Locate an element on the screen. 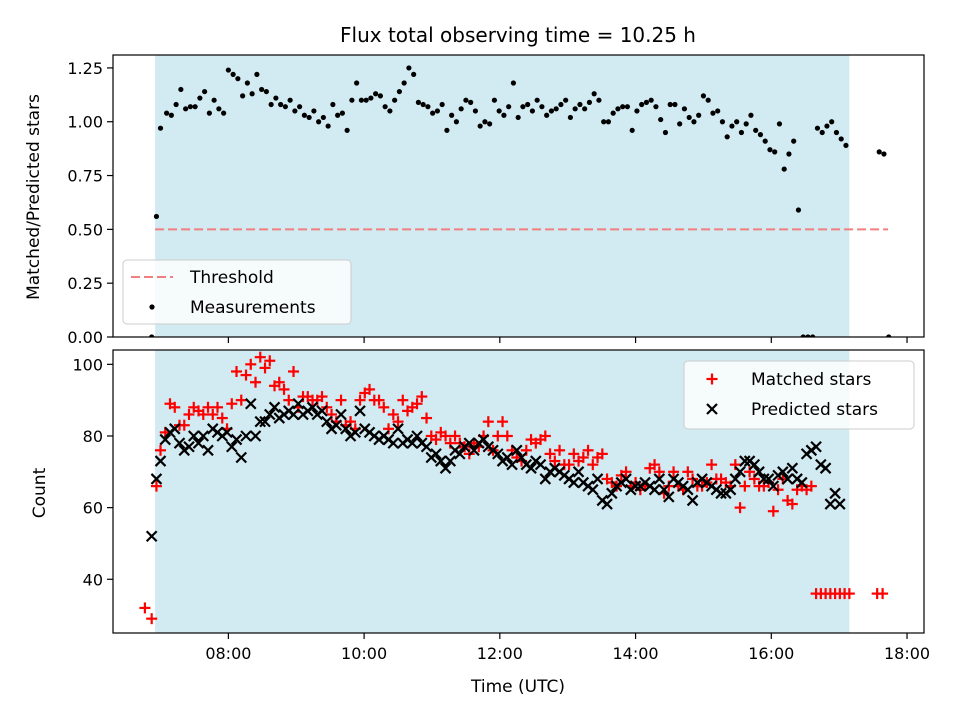  x-tick-label: 12:00 is located at coordinates (500, 653).